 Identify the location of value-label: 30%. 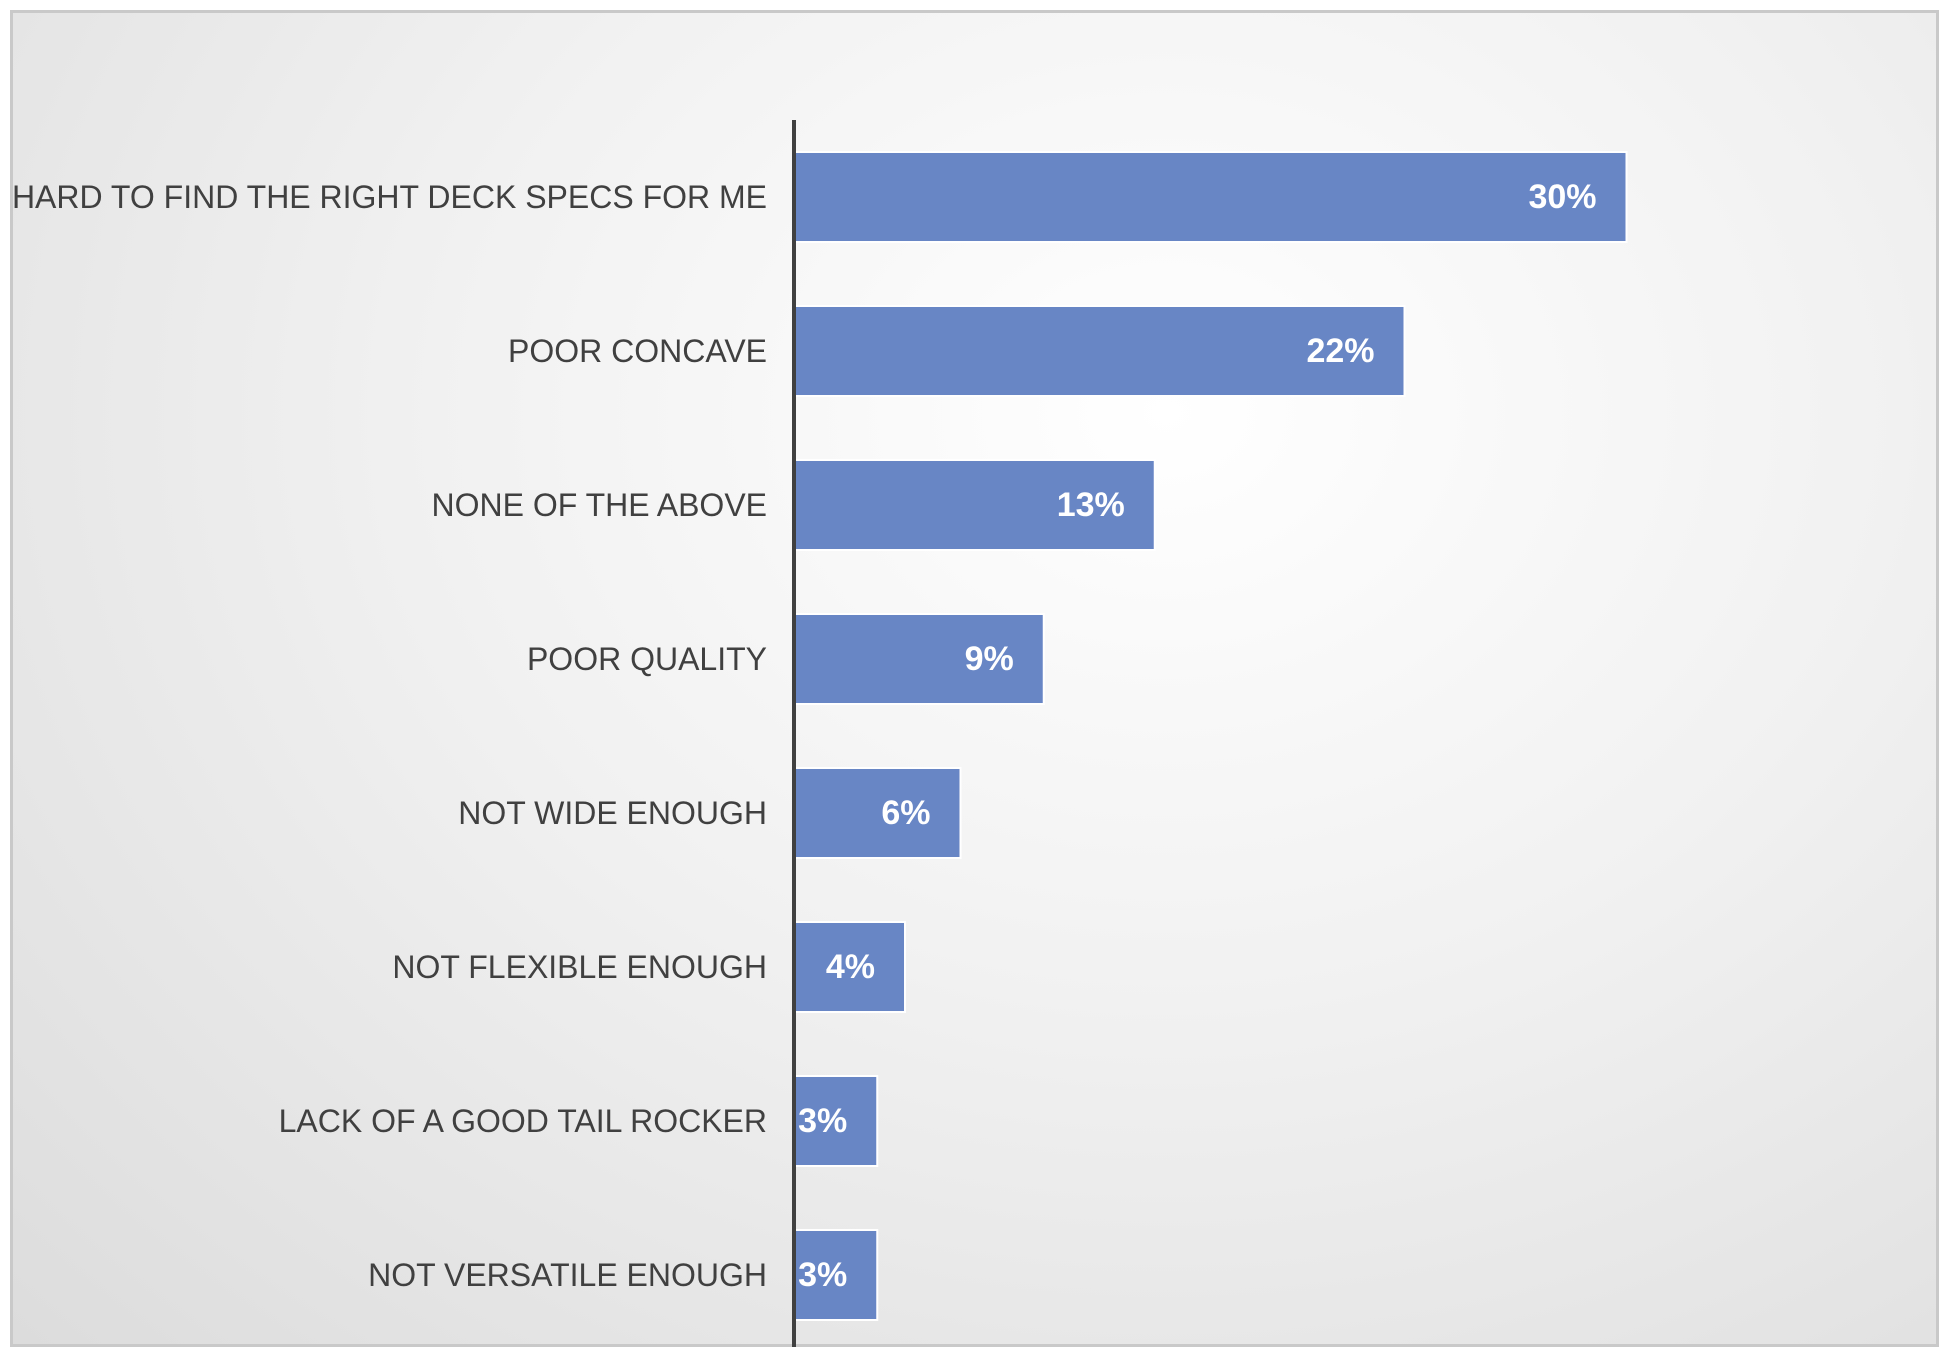
(1562, 197).